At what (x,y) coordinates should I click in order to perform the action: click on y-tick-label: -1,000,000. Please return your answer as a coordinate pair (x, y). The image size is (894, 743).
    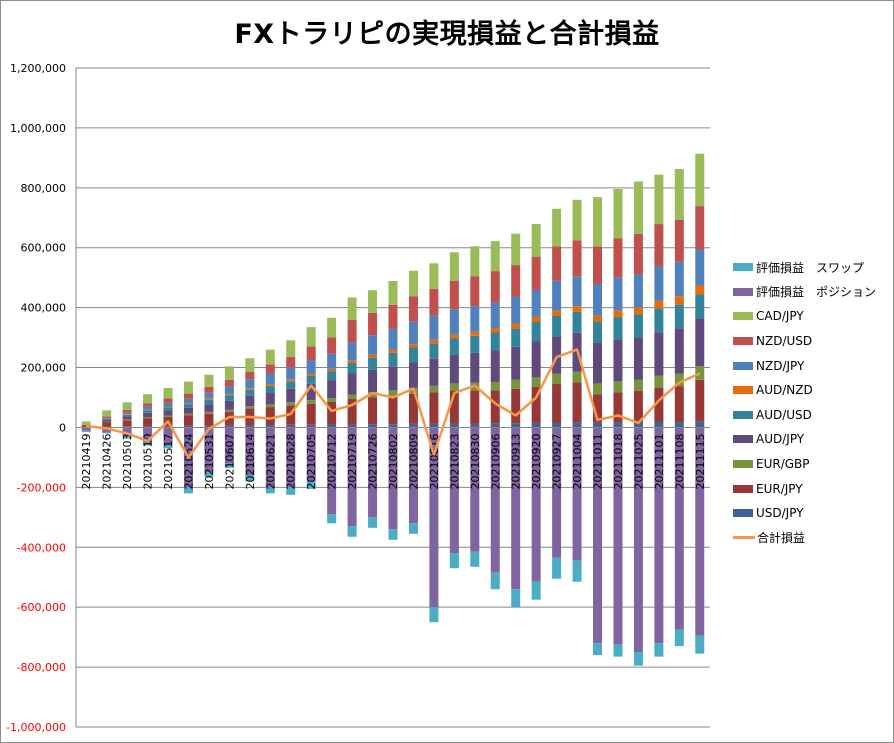
    Looking at the image, I should click on (36, 727).